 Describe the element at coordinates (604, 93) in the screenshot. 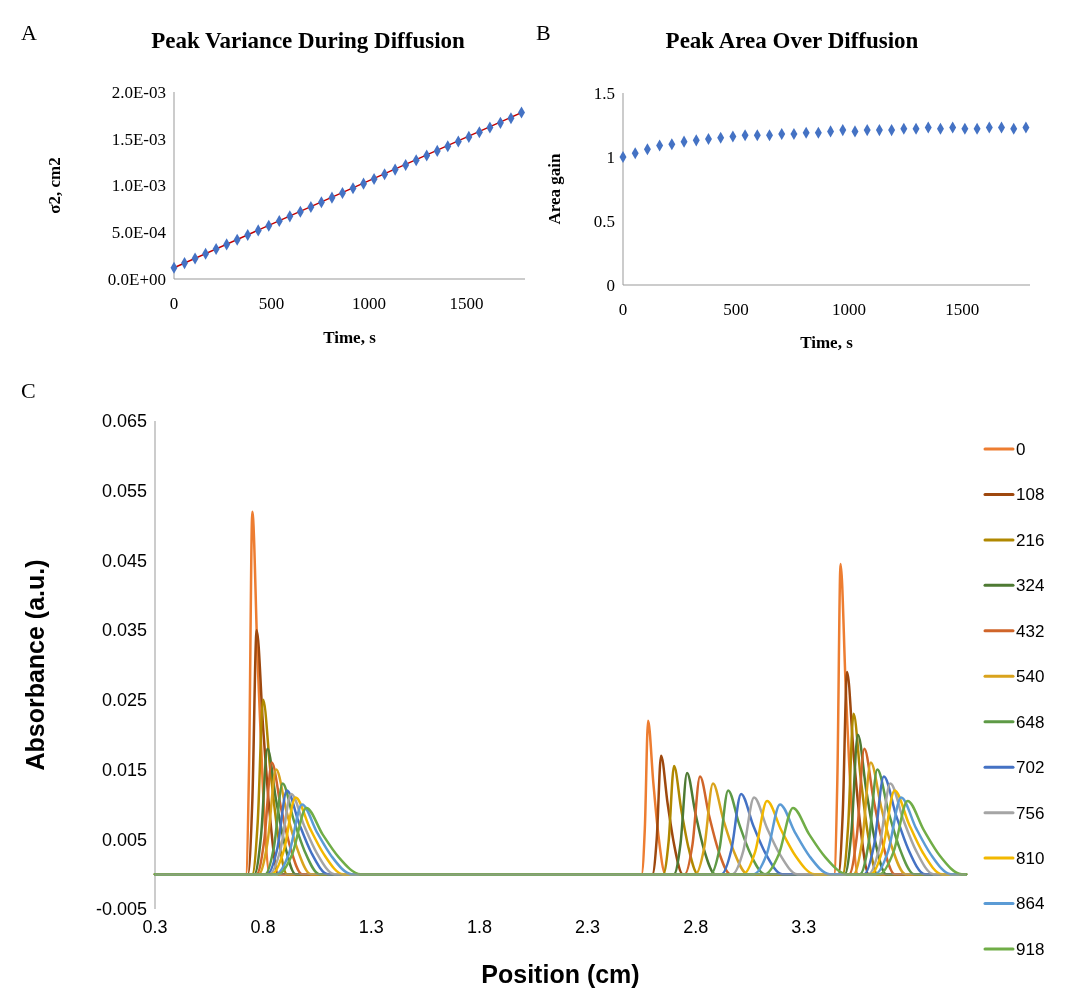

I see `y-tick-label: 1.5` at that location.